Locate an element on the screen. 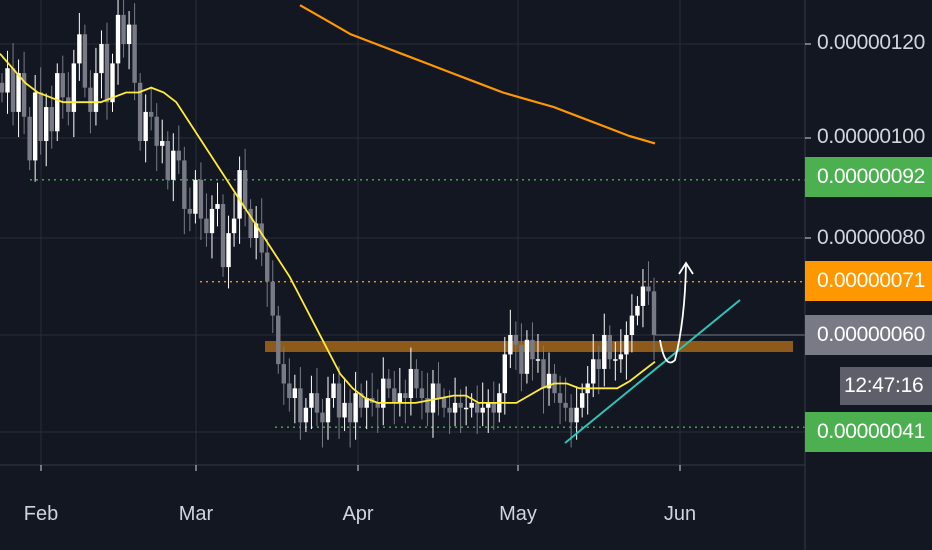 This screenshot has width=932, height=550. y-tick-label: 0.00000080 is located at coordinates (871, 237).